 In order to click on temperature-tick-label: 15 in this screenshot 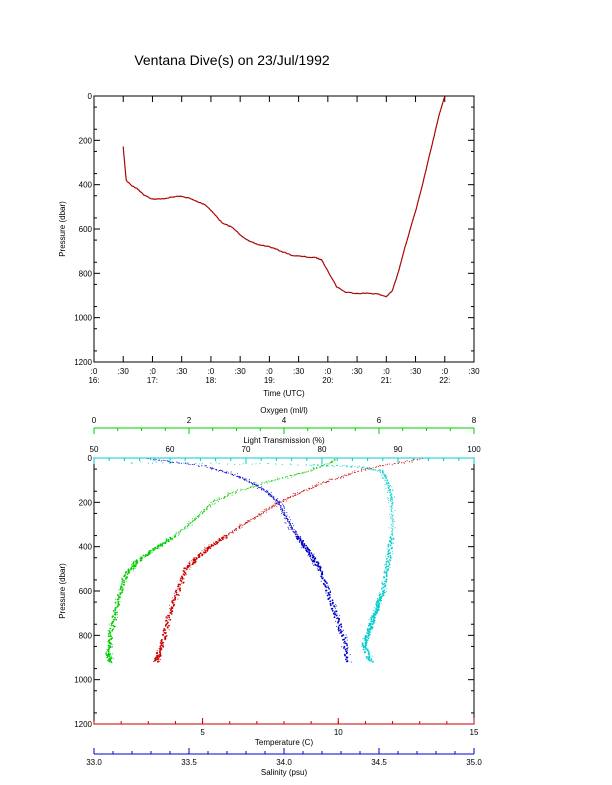, I will do `click(474, 732)`.